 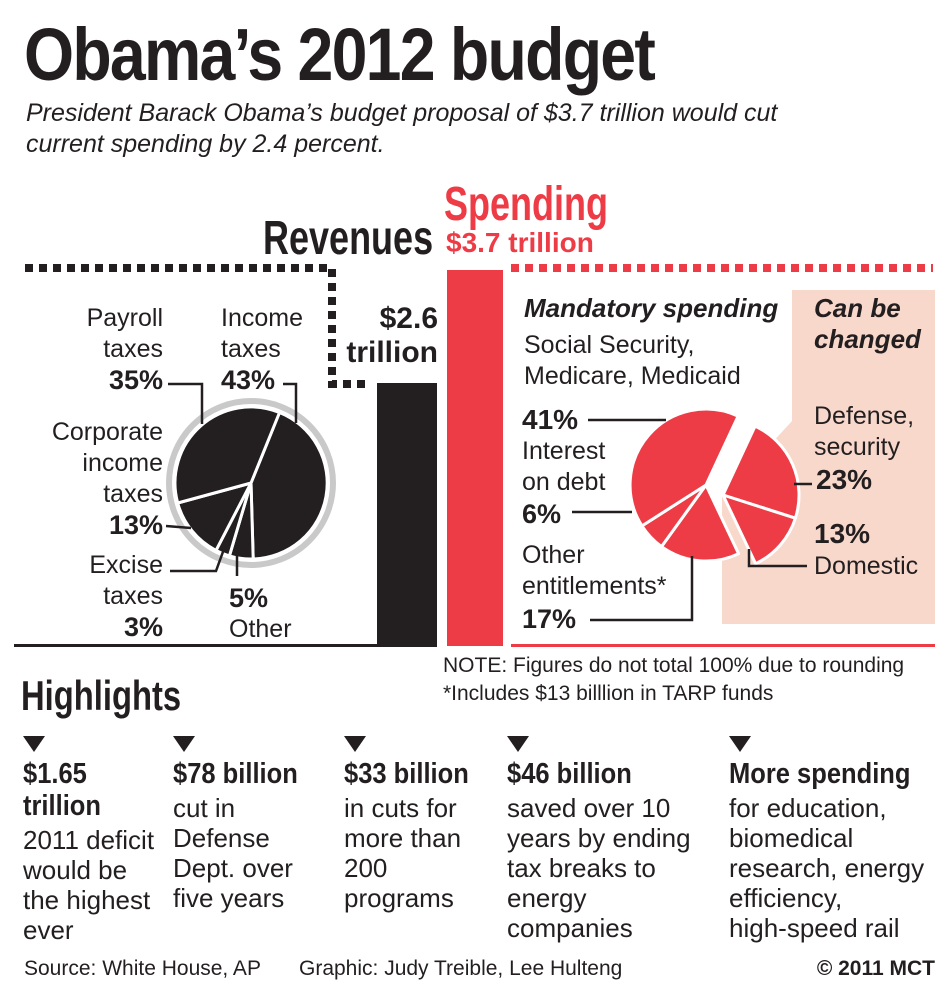 I want to click on leader-domestic, so click(x=777, y=558).